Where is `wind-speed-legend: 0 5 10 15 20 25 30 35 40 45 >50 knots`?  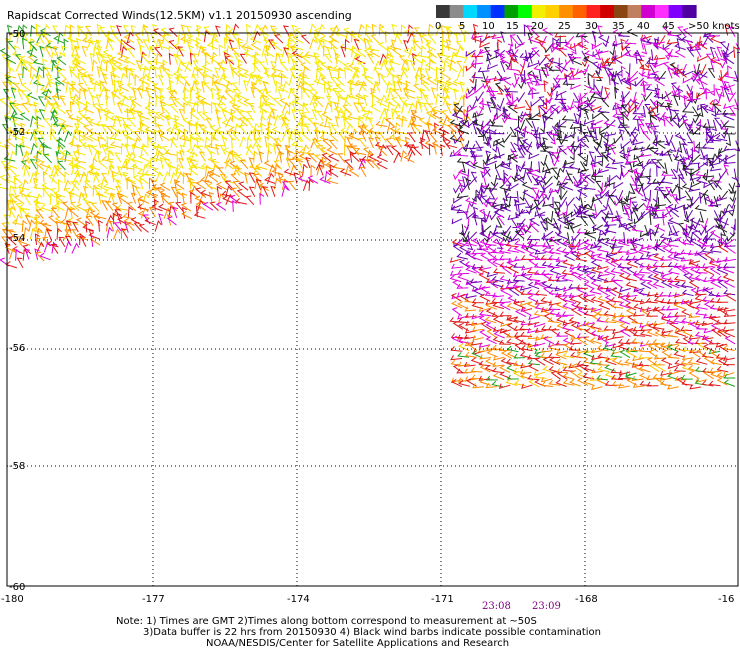 wind-speed-legend: 0 5 10 15 20 25 30 35 40 45 >50 knots is located at coordinates (587, 18).